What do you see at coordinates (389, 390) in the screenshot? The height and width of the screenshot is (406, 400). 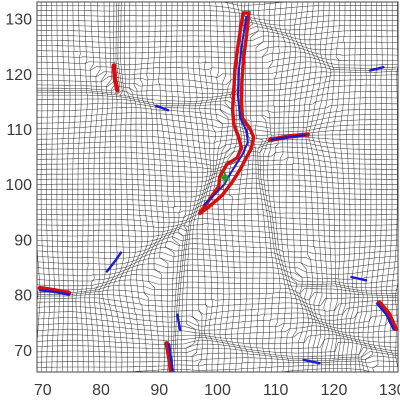 I see `x-tick-label: 130` at bounding box center [389, 390].